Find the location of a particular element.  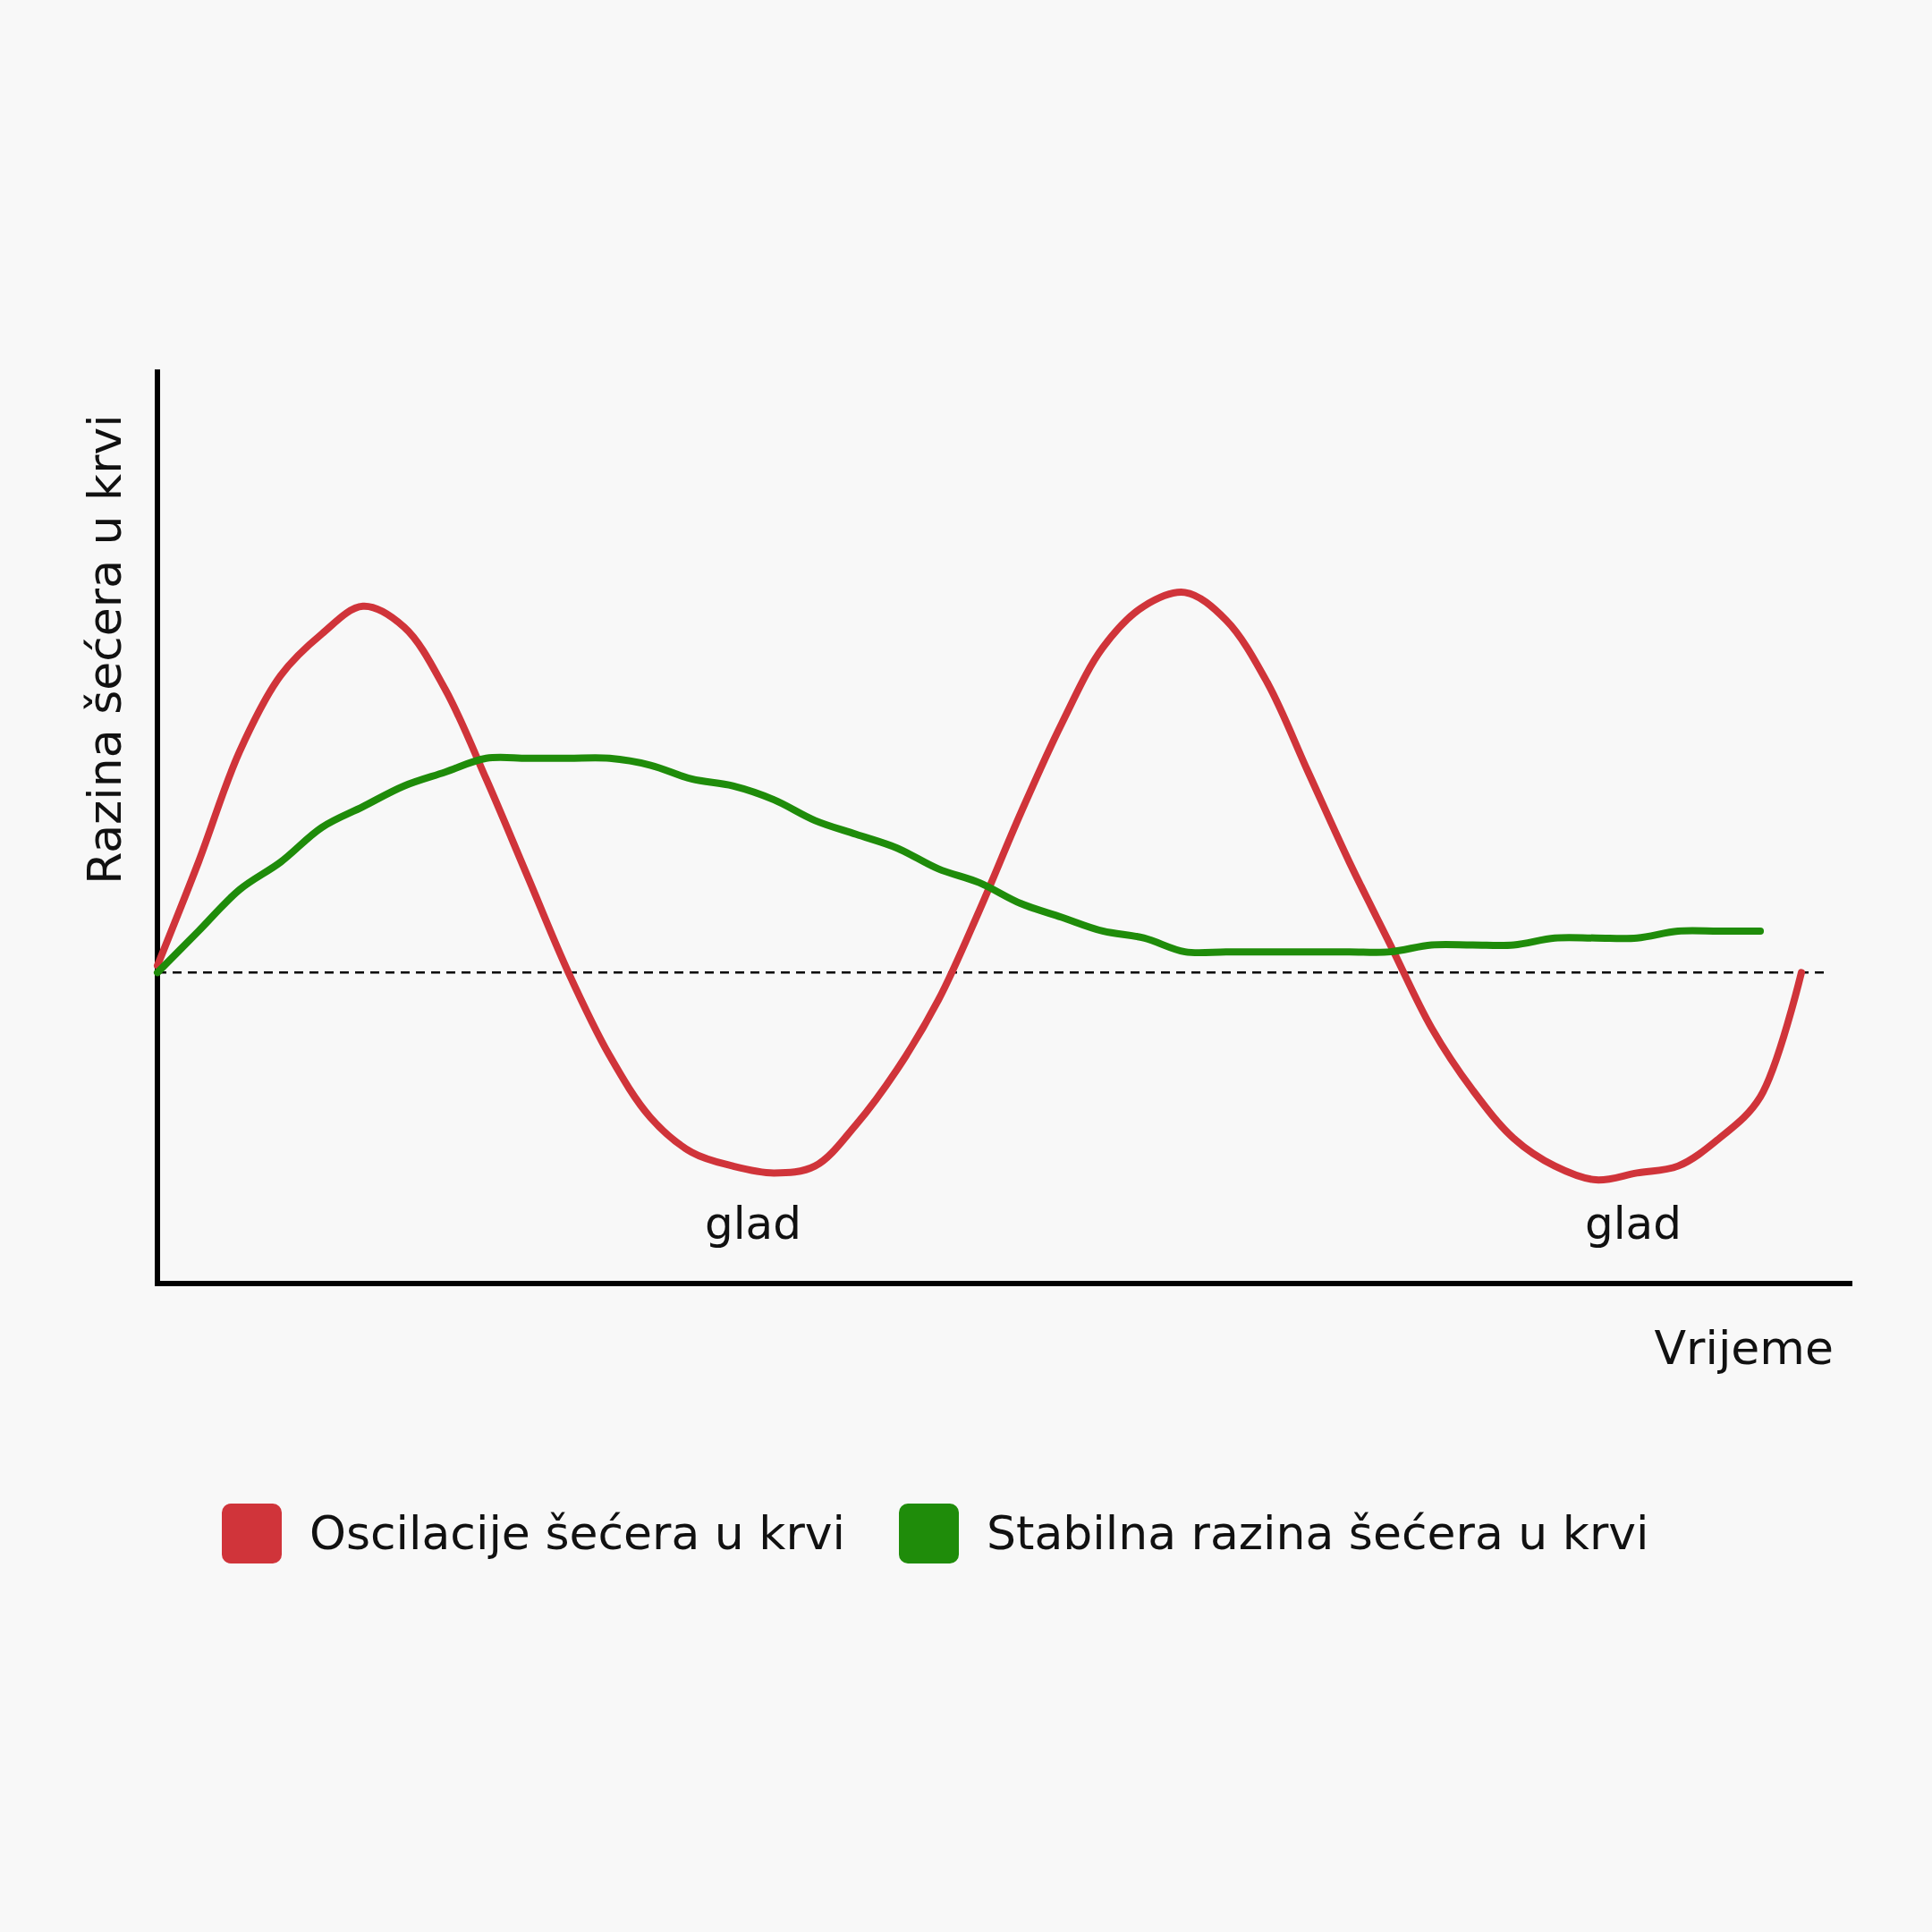

legend-label: Stabilna razina šećera u krvi is located at coordinates (1318, 1533).